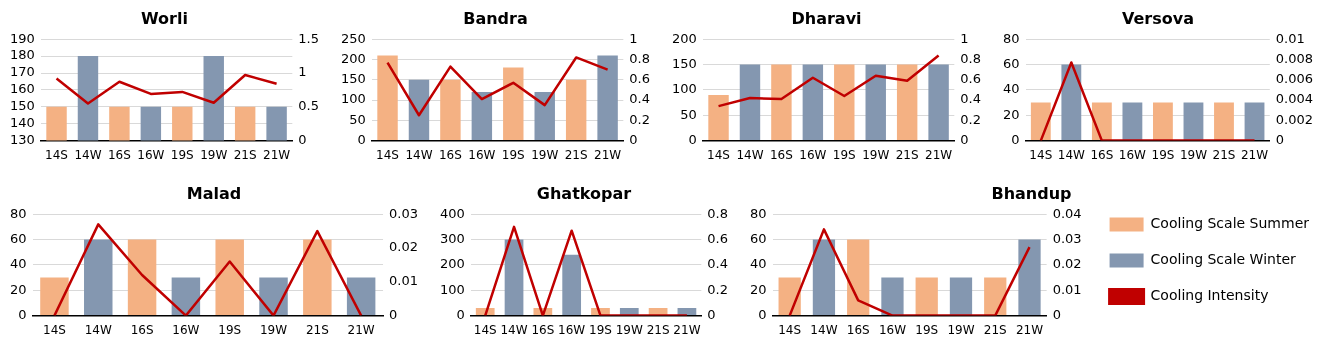 Image resolution: width=1325 pixels, height=350 pixels. I want to click on legend-label: Cooling Intensity, so click(1209, 295).